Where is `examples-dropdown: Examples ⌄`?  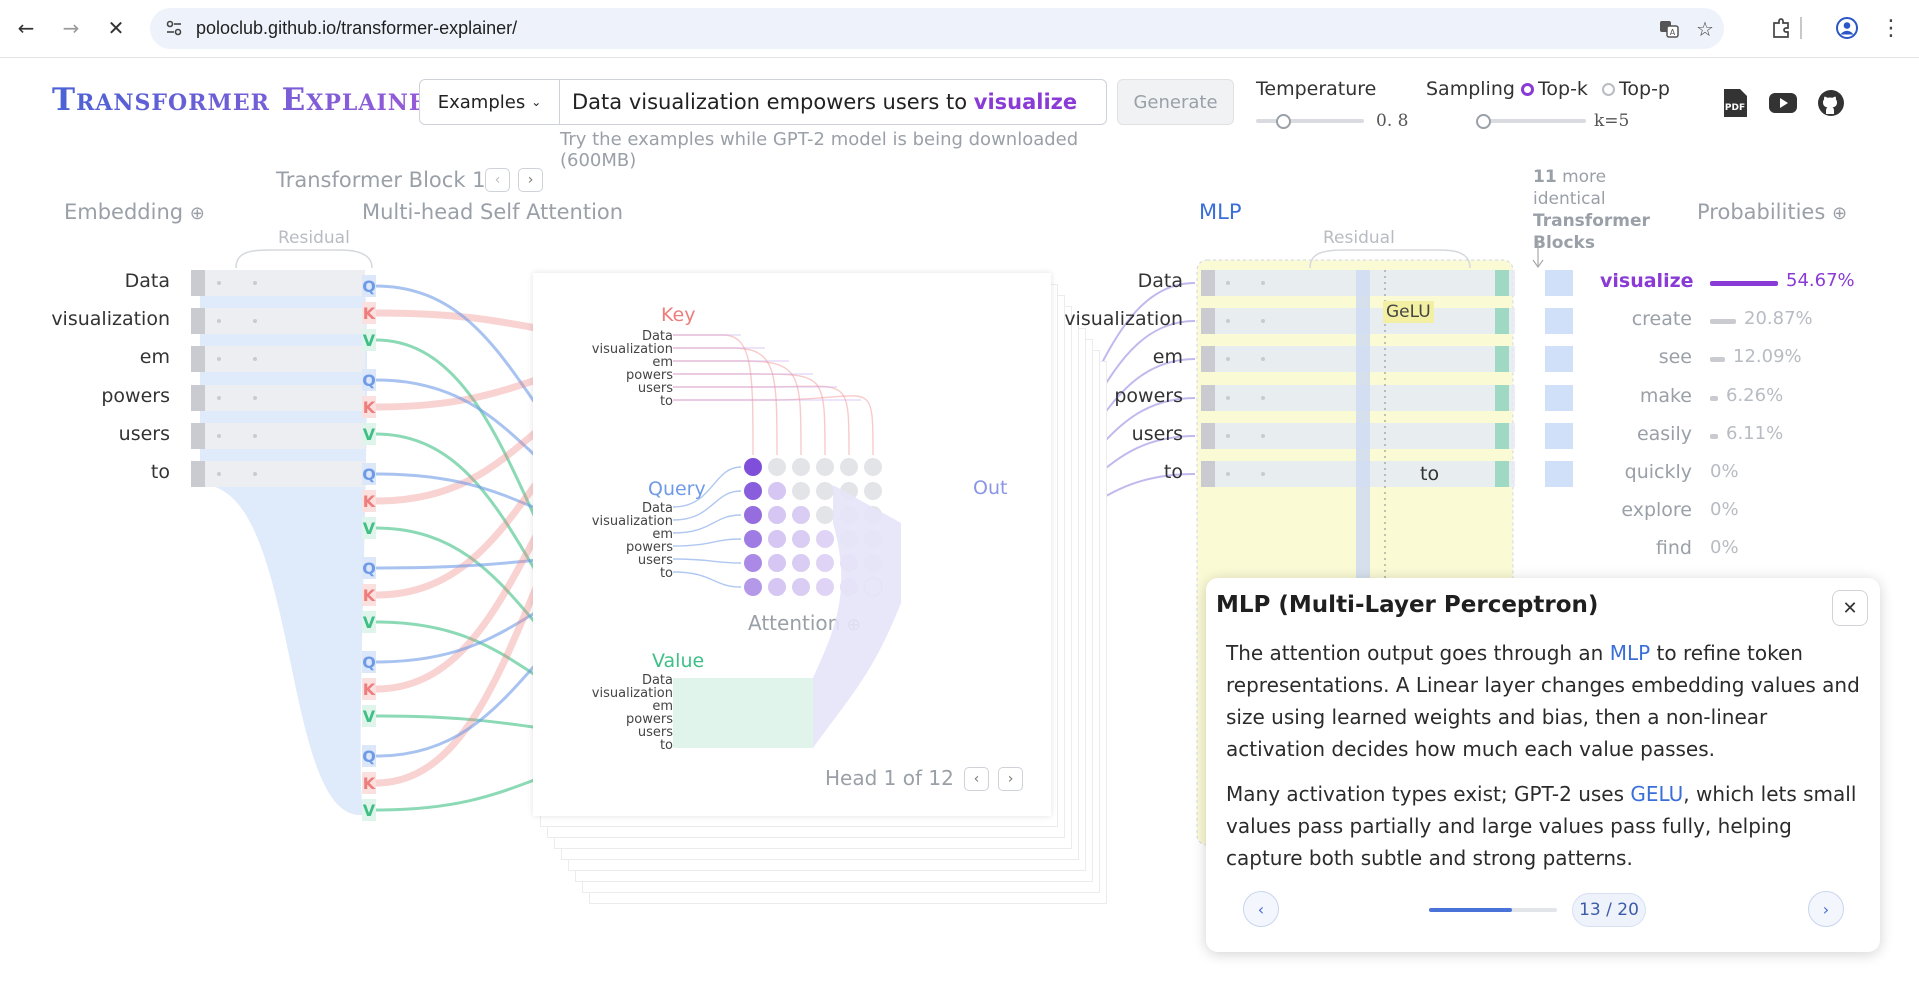 examples-dropdown: Examples ⌄ is located at coordinates (490, 102).